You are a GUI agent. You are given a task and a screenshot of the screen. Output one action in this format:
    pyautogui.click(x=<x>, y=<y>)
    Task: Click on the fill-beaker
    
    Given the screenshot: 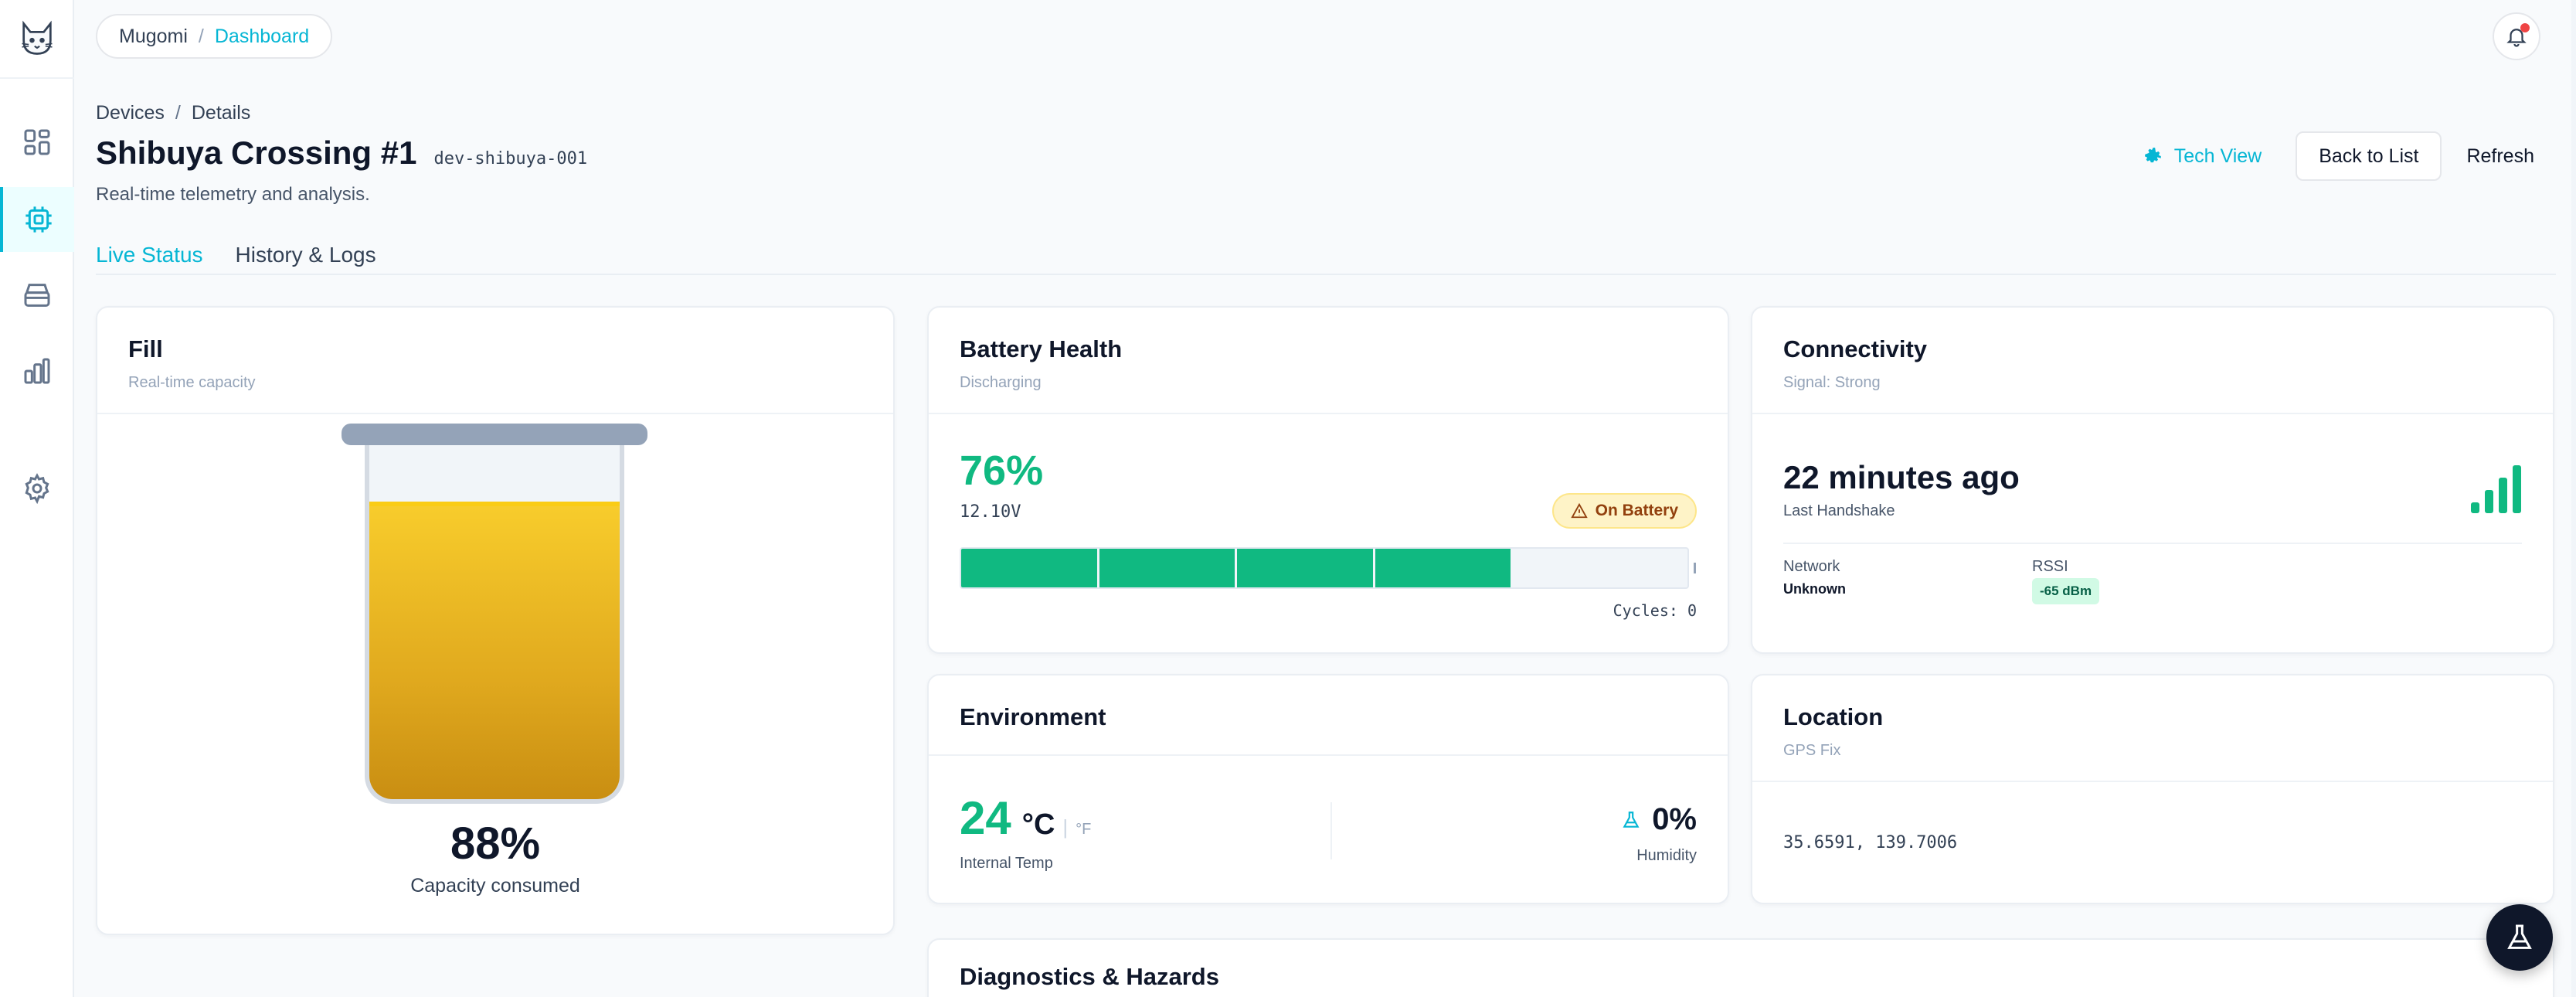 What is the action you would take?
    pyautogui.click(x=494, y=614)
    